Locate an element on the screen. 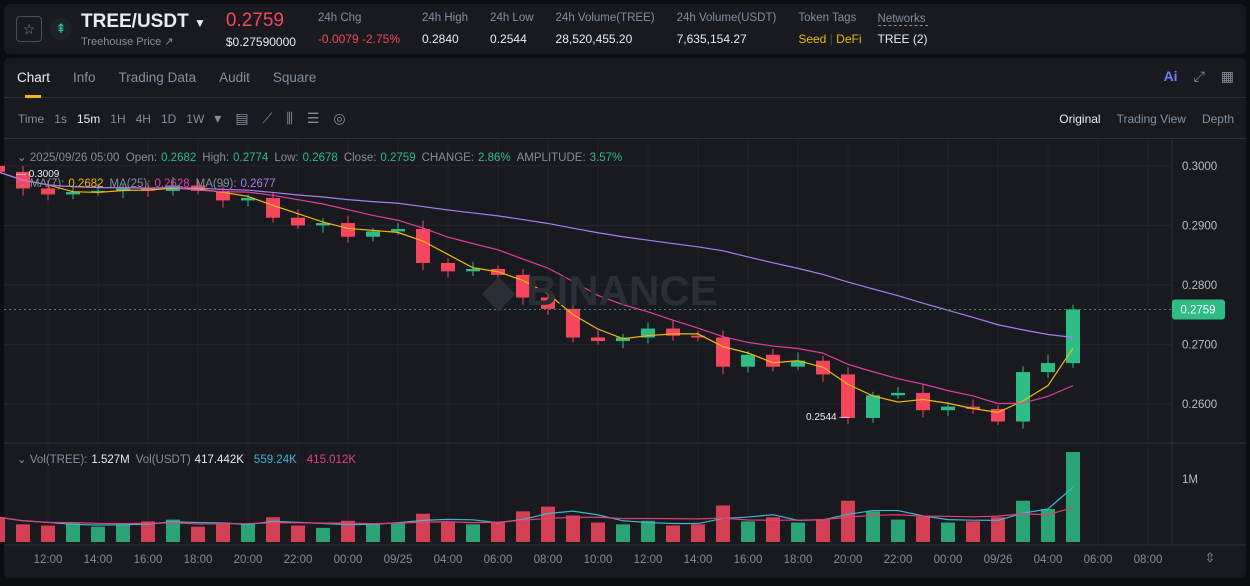 The width and height of the screenshot is (1250, 586). tab-info: Info is located at coordinates (84, 77).